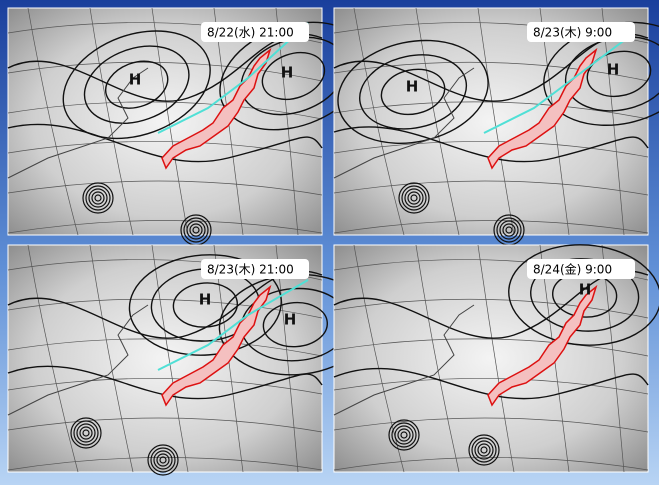 Image resolution: width=659 pixels, height=485 pixels. Describe the element at coordinates (250, 33) in the screenshot. I see `time-label: 8/22(水) 21:00` at that location.